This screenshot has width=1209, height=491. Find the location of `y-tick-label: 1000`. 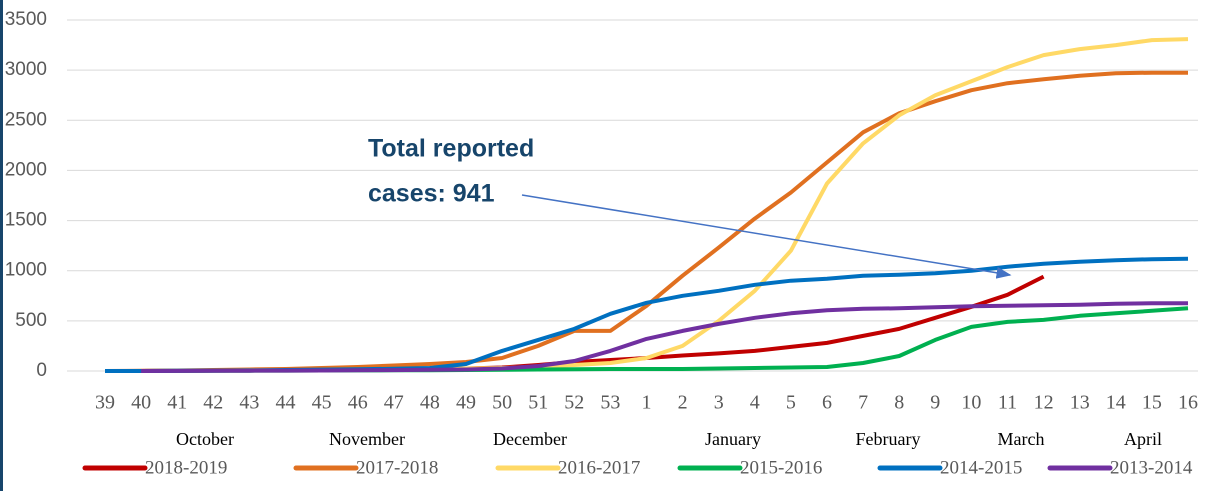

y-tick-label: 1000 is located at coordinates (26, 270).